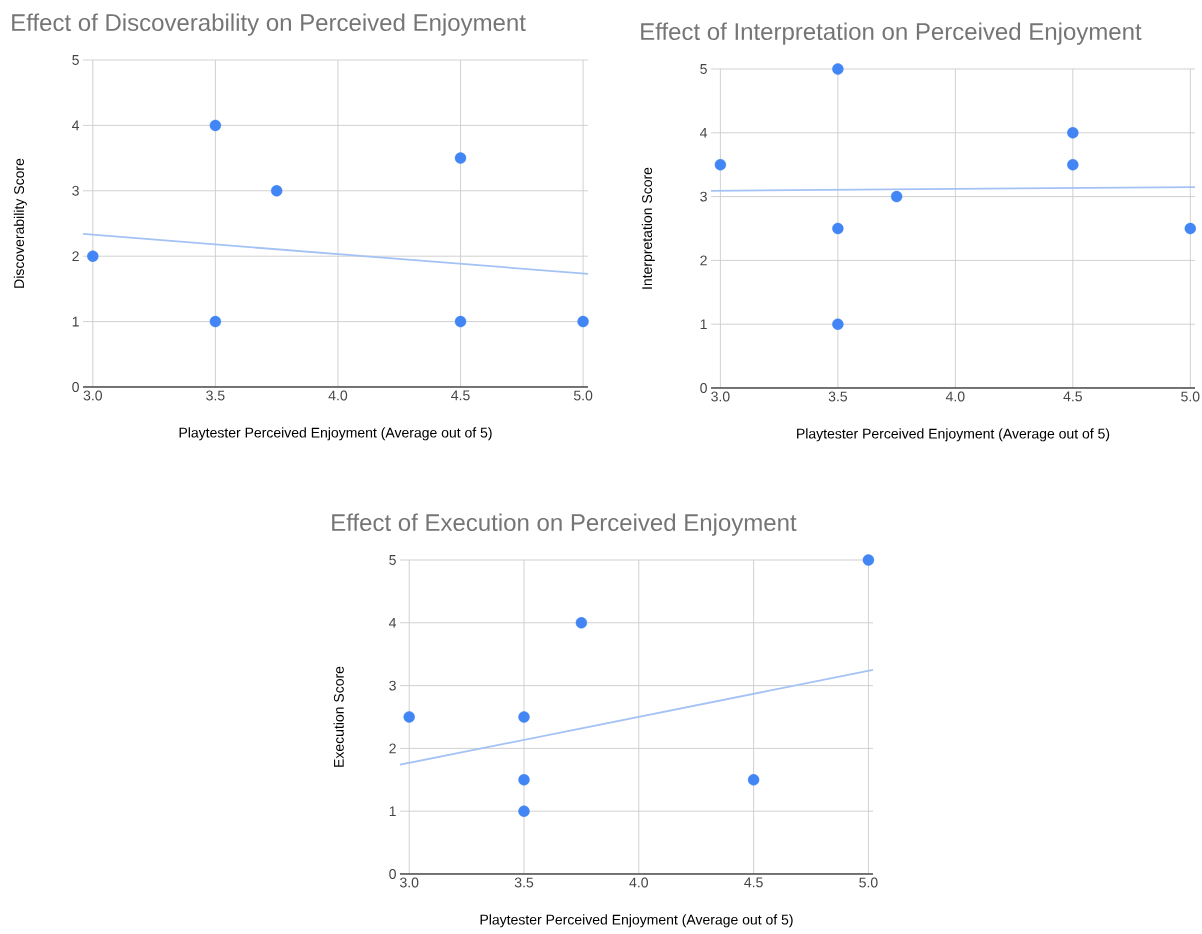 The image size is (1202, 934). Describe the element at coordinates (648, 228) in the screenshot. I see `y-axis-title: Interpretation Score` at that location.